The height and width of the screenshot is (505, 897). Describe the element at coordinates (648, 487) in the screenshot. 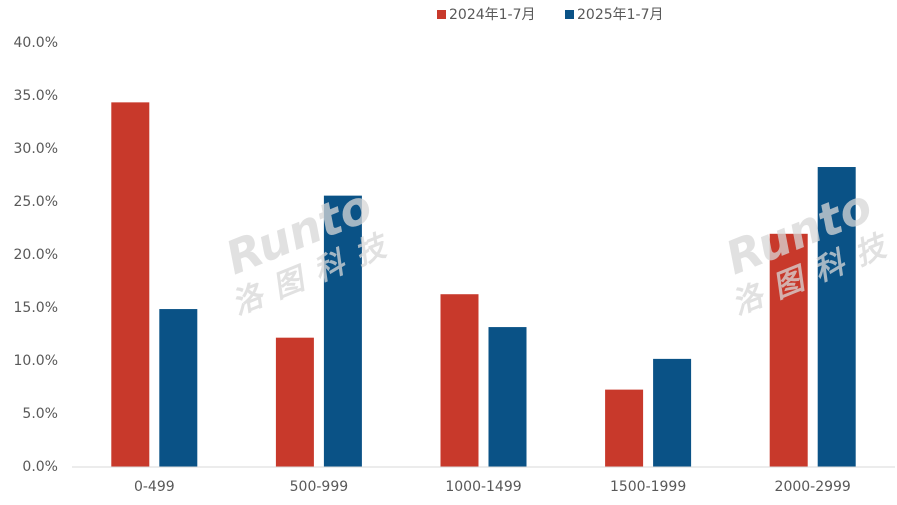

I see `x-tick-label: 1500-1999` at that location.